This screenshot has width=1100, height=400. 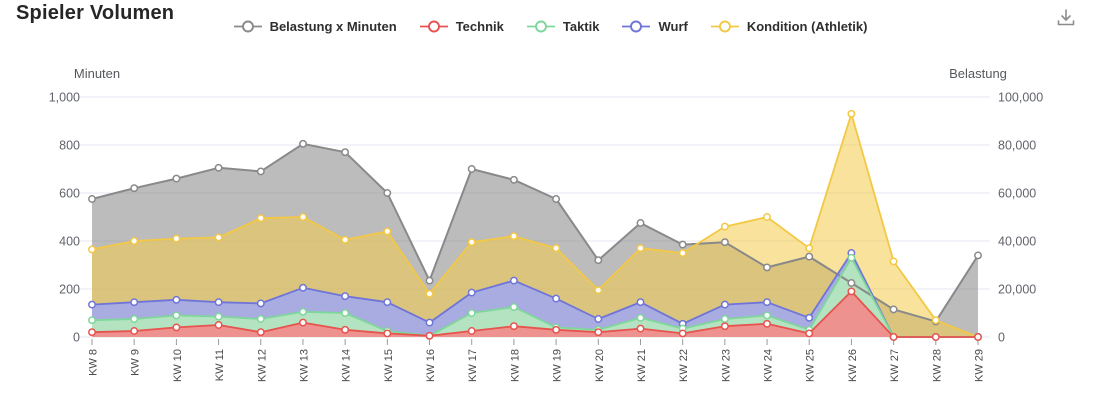 What do you see at coordinates (315, 26) in the screenshot?
I see `legend-item-belastung-x-minuten: Belastung x Minuten` at bounding box center [315, 26].